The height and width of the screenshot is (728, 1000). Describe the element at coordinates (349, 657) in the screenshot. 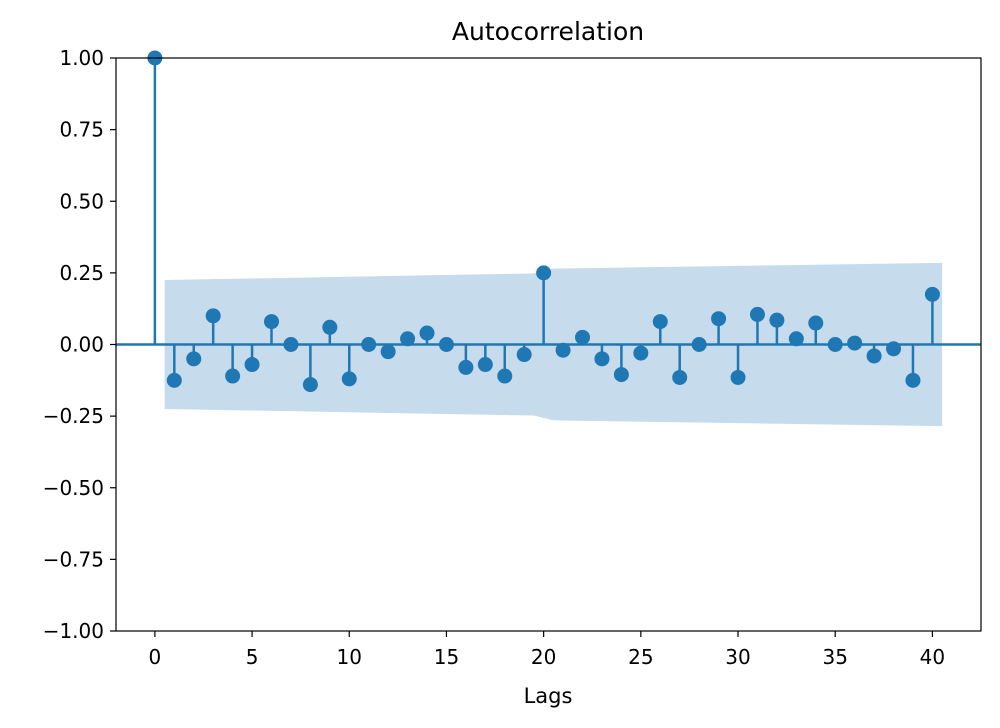

I see `x-tick-label: 10` at that location.